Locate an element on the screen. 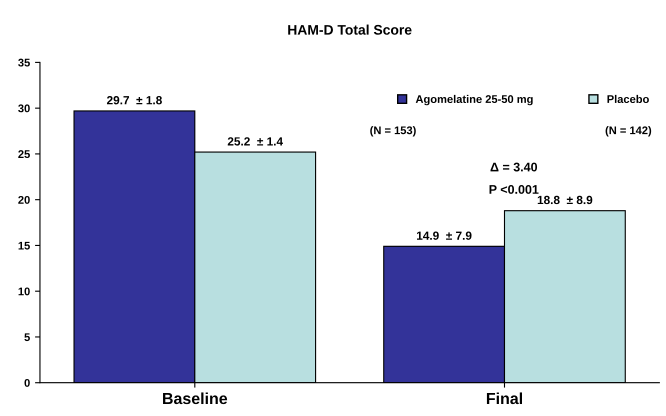 The height and width of the screenshot is (416, 666). chart-title: HAM-D Total Score is located at coordinates (350, 29).